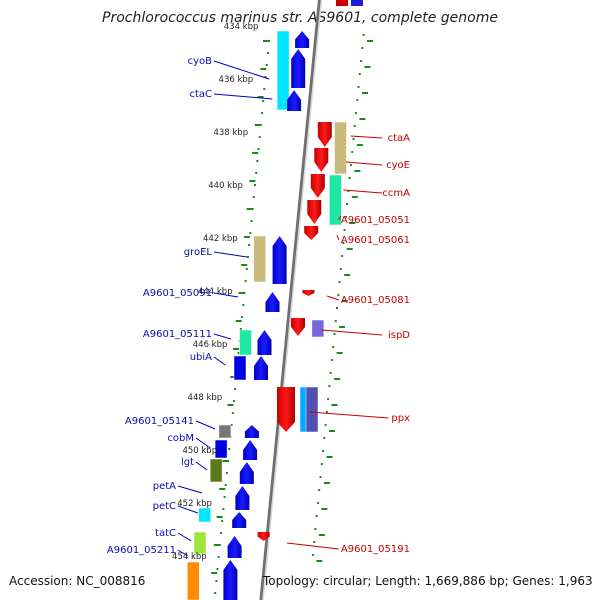 The width and height of the screenshot is (600, 600). What do you see at coordinates (194, 504) in the screenshot?
I see `ruler-label: 452 kbp` at bounding box center [194, 504].